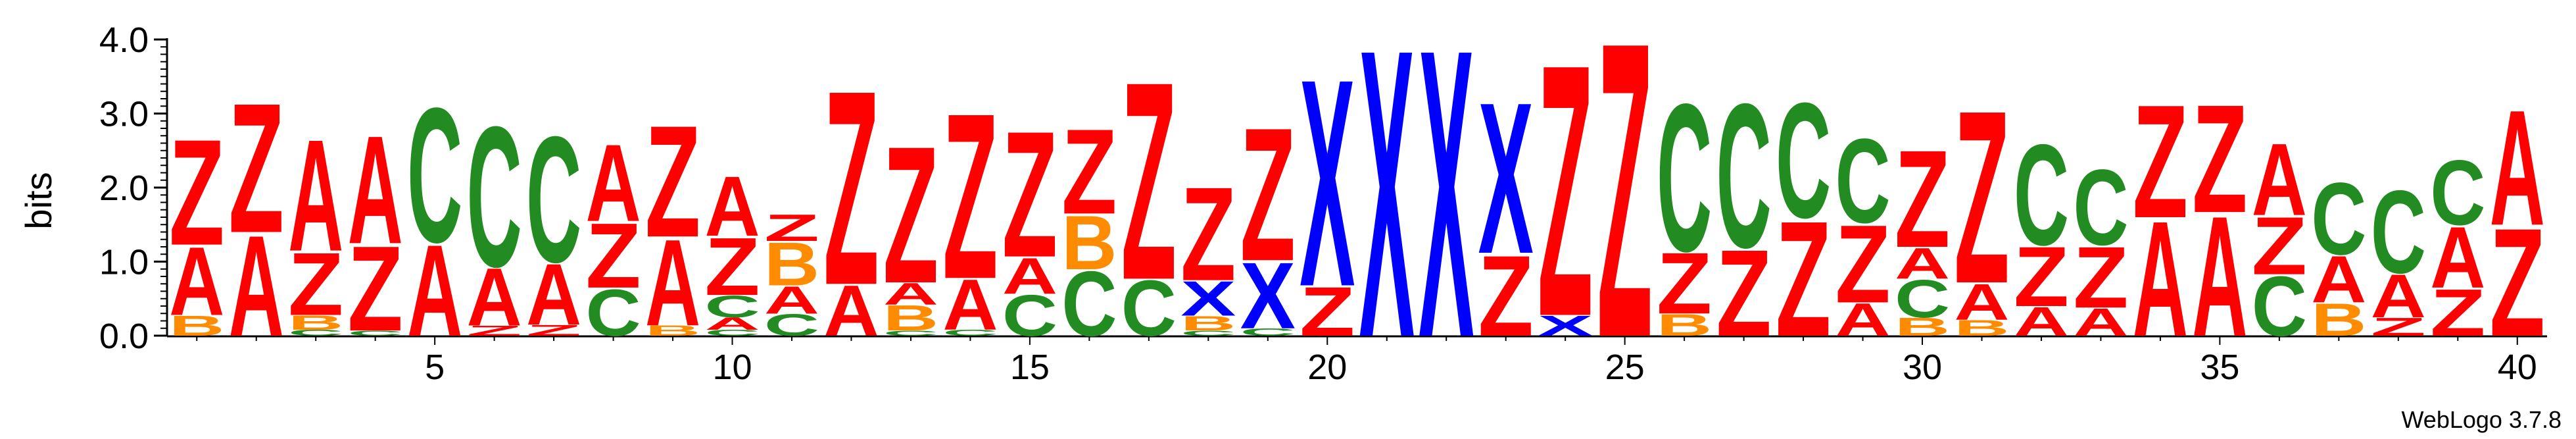  Describe the element at coordinates (1923, 367) in the screenshot. I see `x-tick-label: 30` at that location.